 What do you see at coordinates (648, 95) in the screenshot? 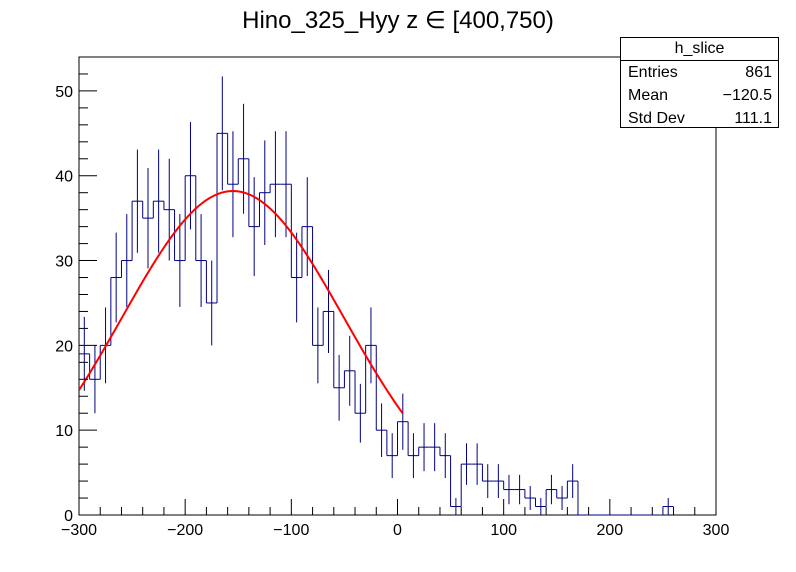
I see `stats-label: Mean` at bounding box center [648, 95].